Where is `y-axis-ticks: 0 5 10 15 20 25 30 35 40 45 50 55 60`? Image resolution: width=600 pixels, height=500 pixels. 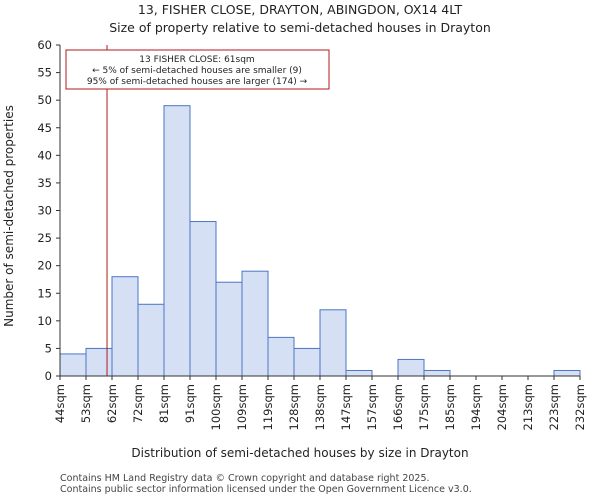 y-axis-ticks: 0 5 10 15 20 25 30 35 40 45 50 55 60 is located at coordinates (48, 210).